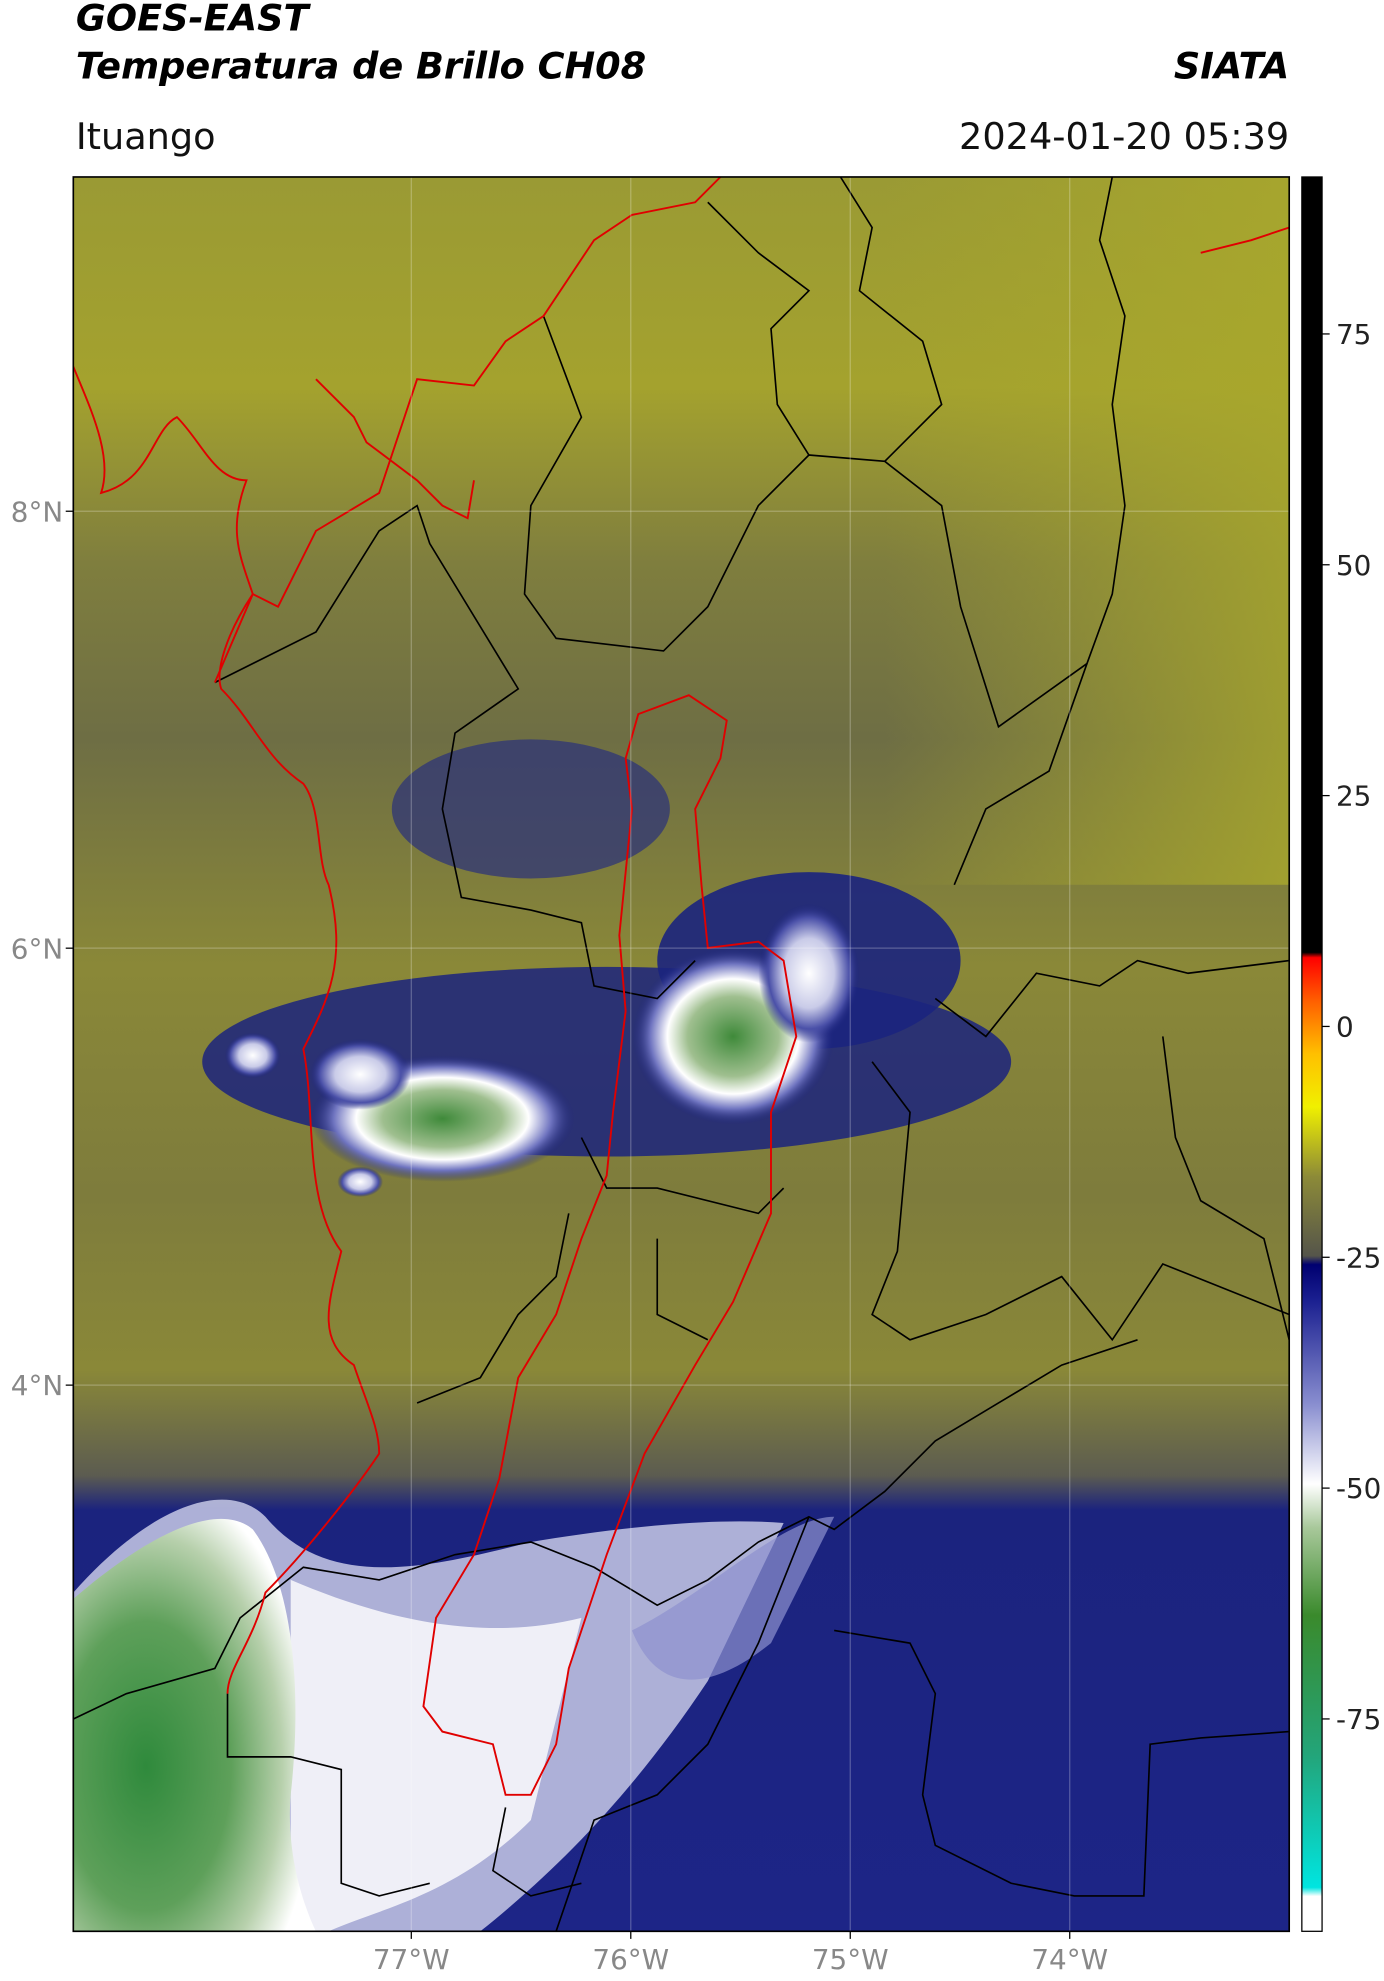  I want to click on cloud-band, so click(530, 809).